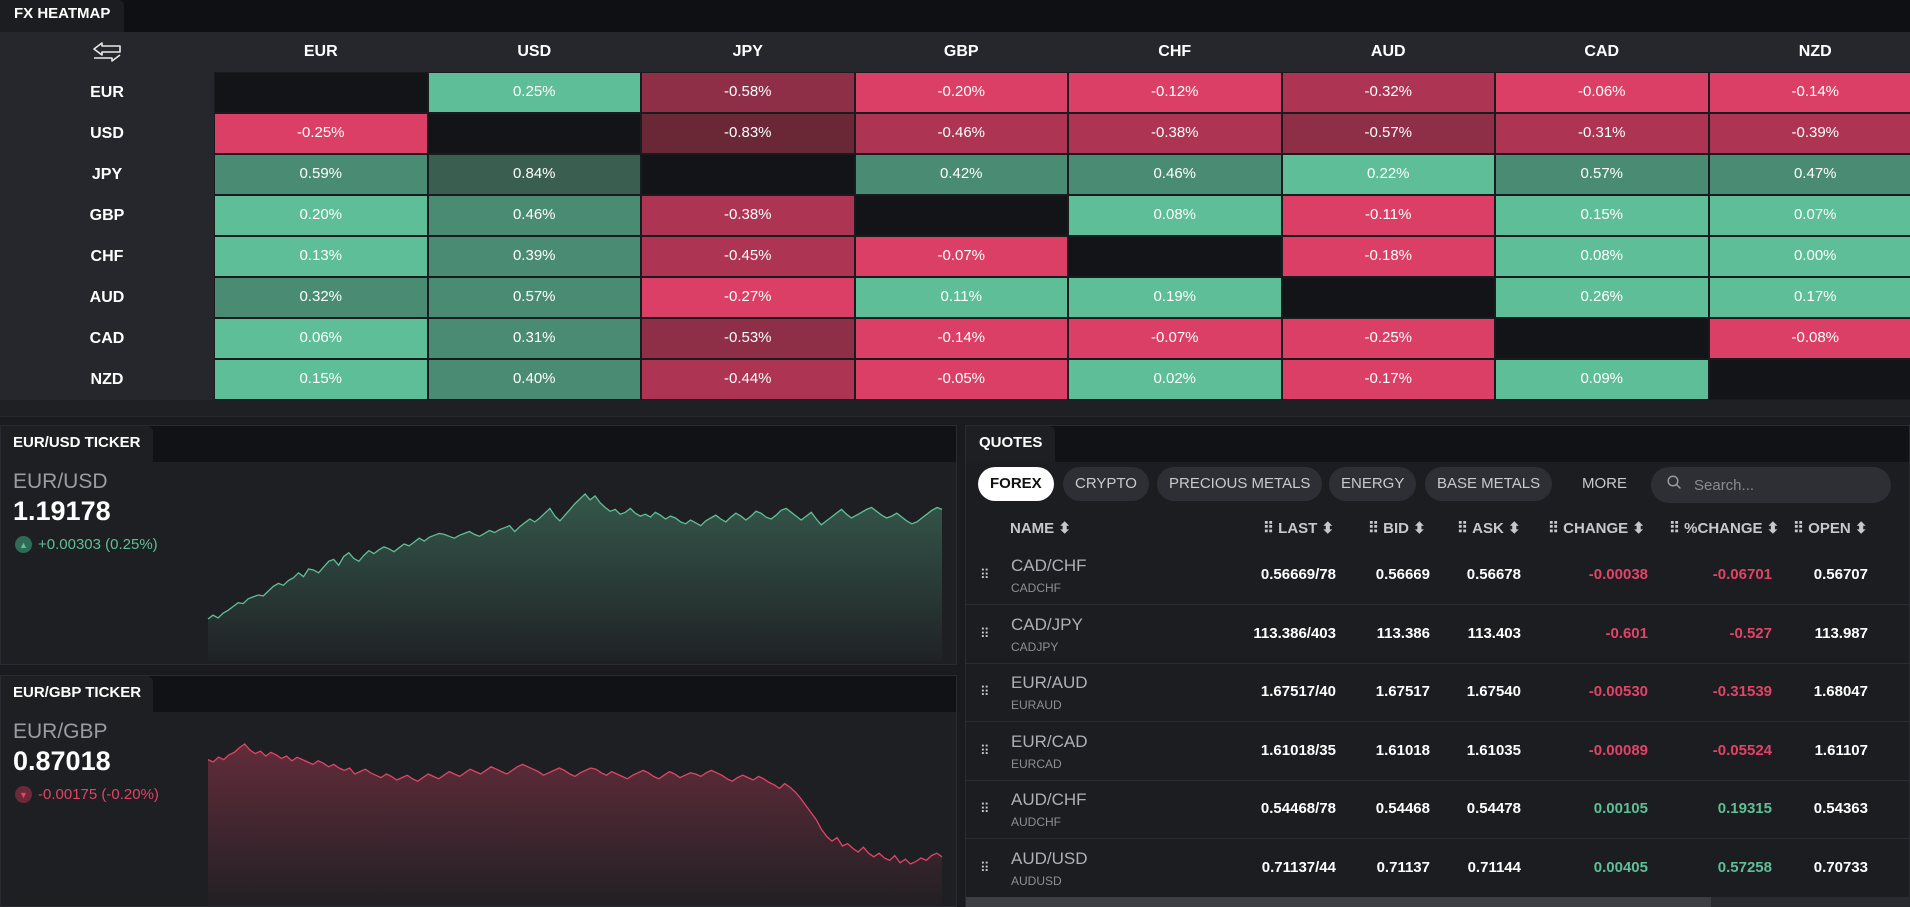  Describe the element at coordinates (1338, 902) in the screenshot. I see `scrollbar-thumb` at that location.